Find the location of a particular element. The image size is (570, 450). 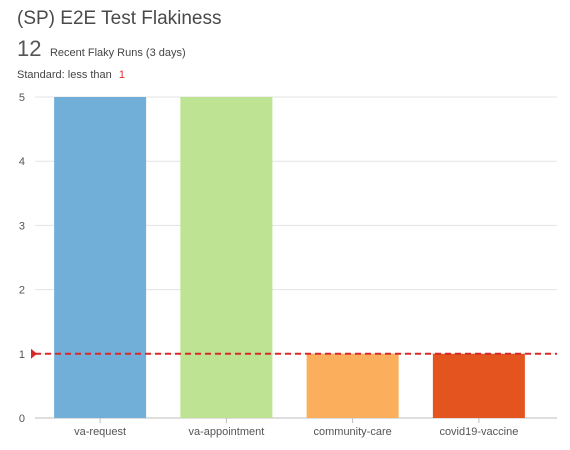

y-tick-label: 5 is located at coordinates (22, 98).